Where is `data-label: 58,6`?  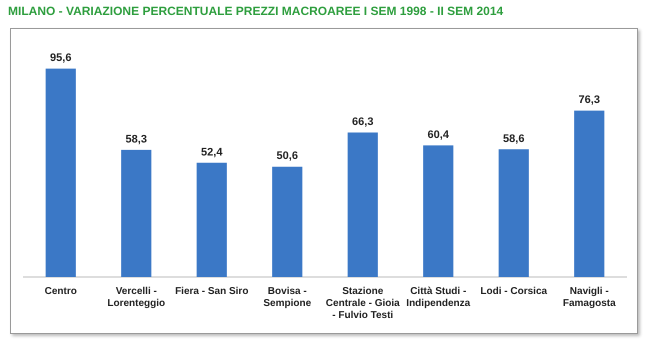 data-label: 58,6 is located at coordinates (513, 138).